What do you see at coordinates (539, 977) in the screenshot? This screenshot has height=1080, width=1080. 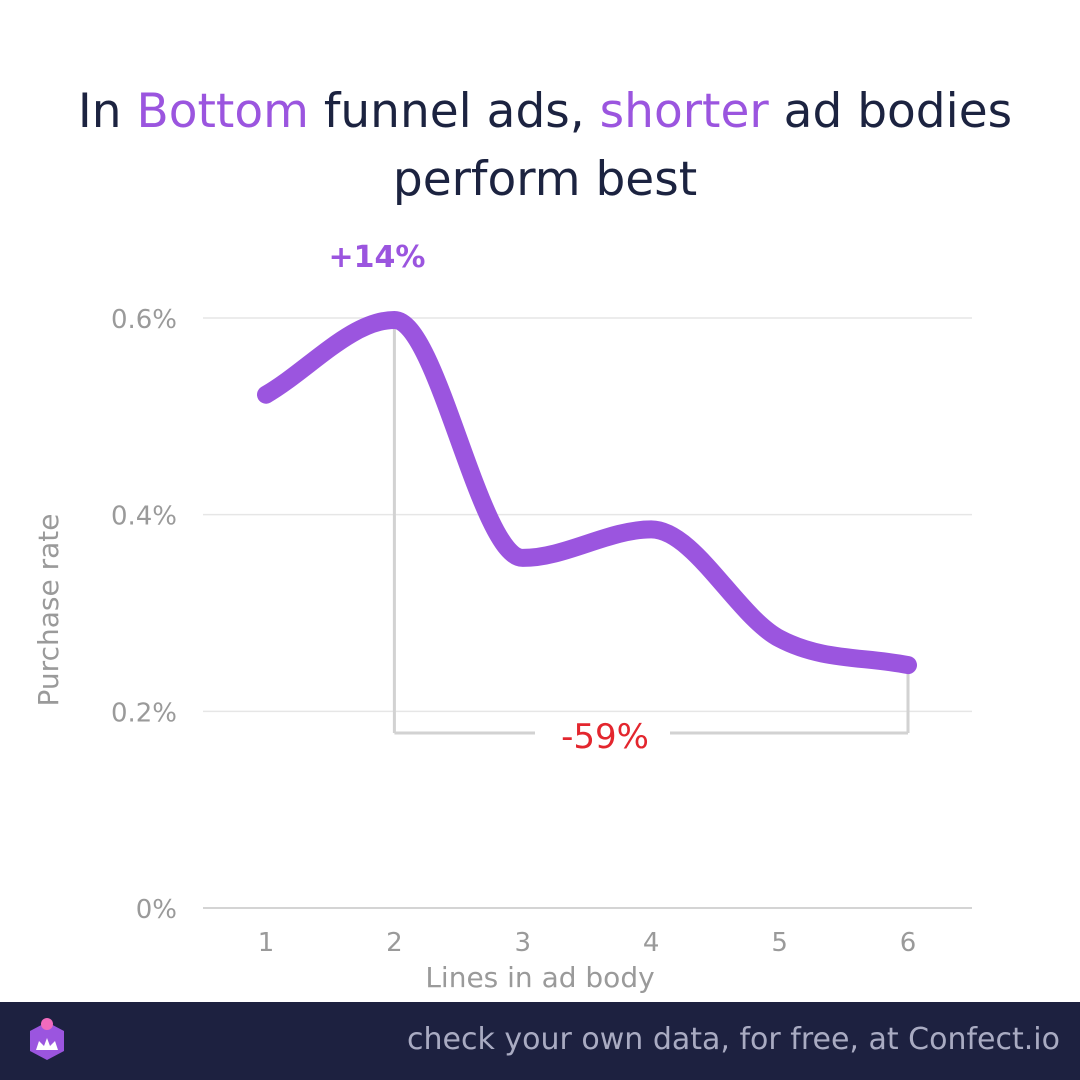 I see `x-axis-label: Lines in ad body` at bounding box center [539, 977].